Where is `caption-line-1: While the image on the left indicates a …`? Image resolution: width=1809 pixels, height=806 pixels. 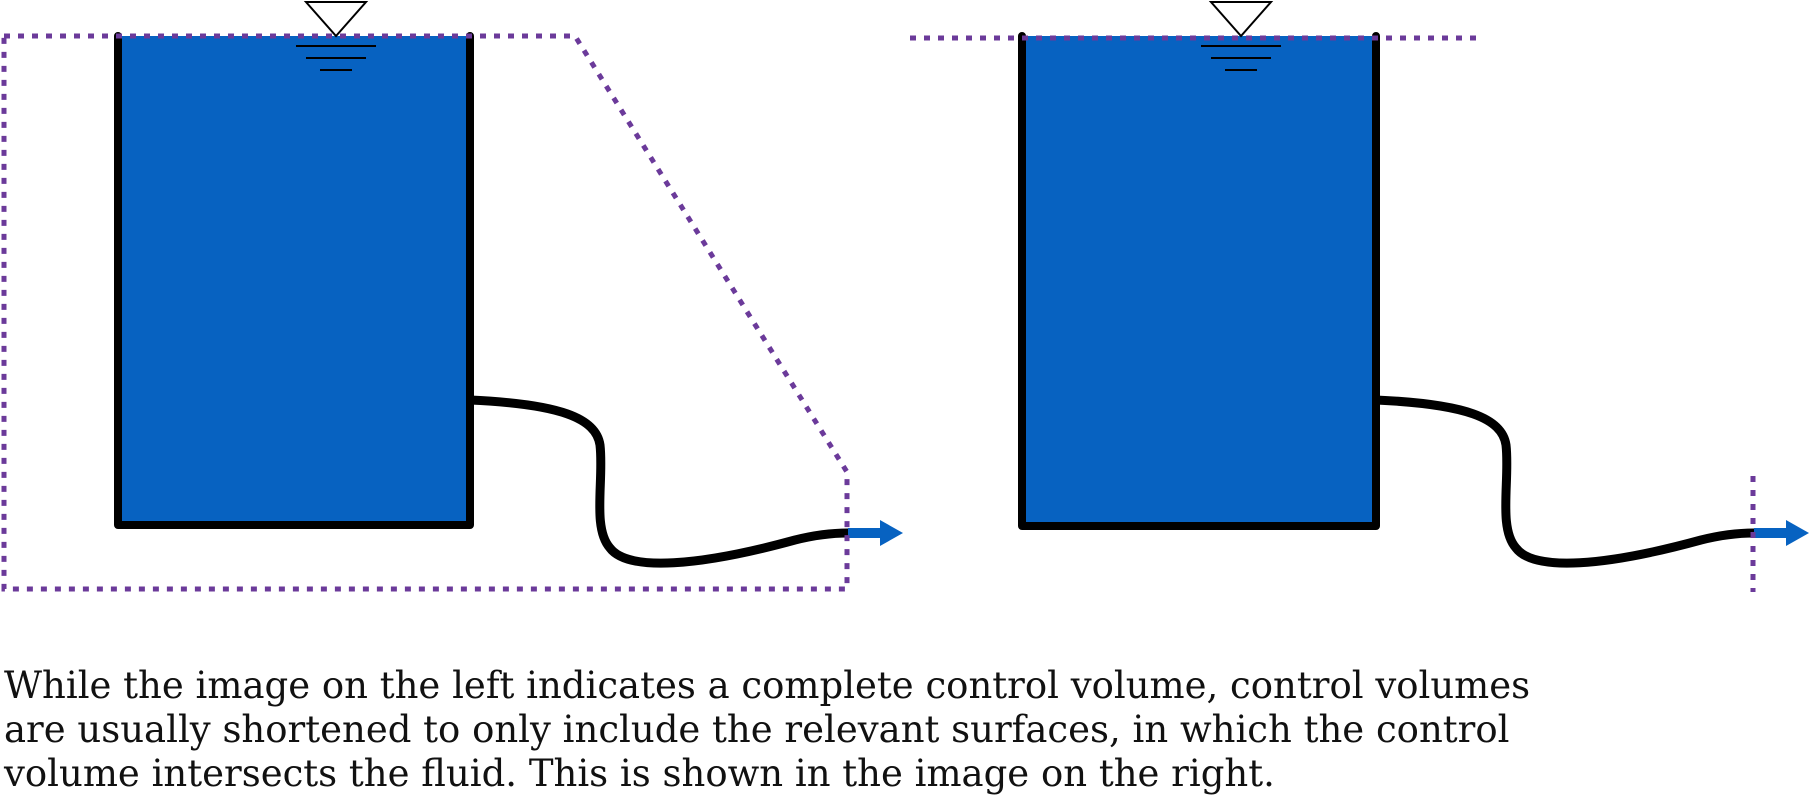 caption-line-1: While the image on the left indicates a … is located at coordinates (767, 685).